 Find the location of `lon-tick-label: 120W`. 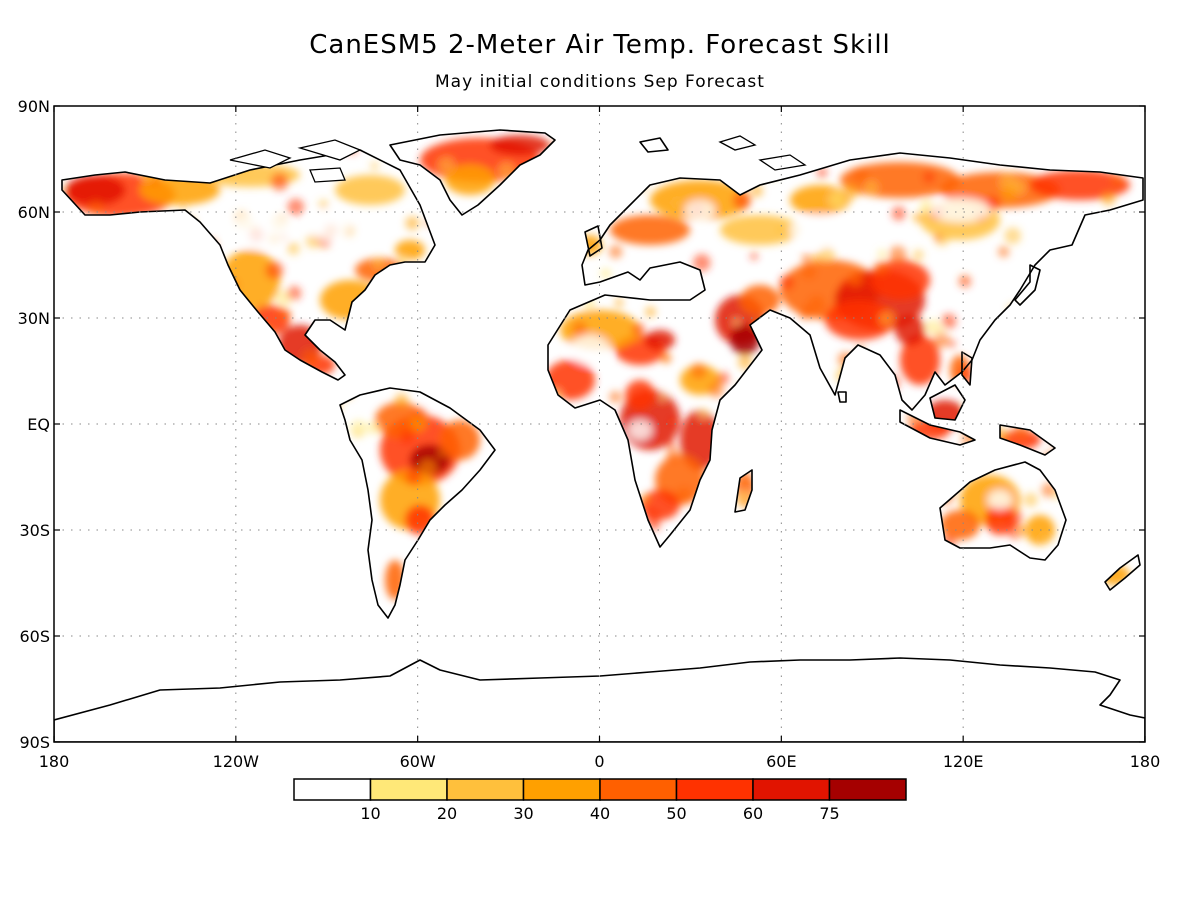

lon-tick-label: 120W is located at coordinates (236, 761).